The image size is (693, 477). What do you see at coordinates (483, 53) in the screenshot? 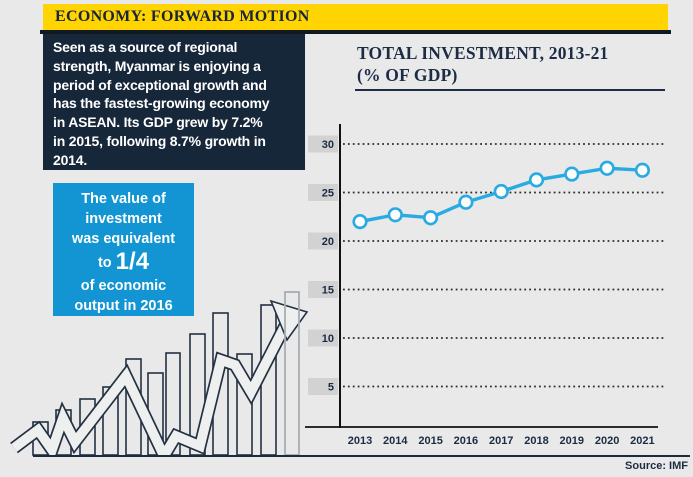
I see `chart-title: TOTAL INVESTMENT, 2013-21` at bounding box center [483, 53].